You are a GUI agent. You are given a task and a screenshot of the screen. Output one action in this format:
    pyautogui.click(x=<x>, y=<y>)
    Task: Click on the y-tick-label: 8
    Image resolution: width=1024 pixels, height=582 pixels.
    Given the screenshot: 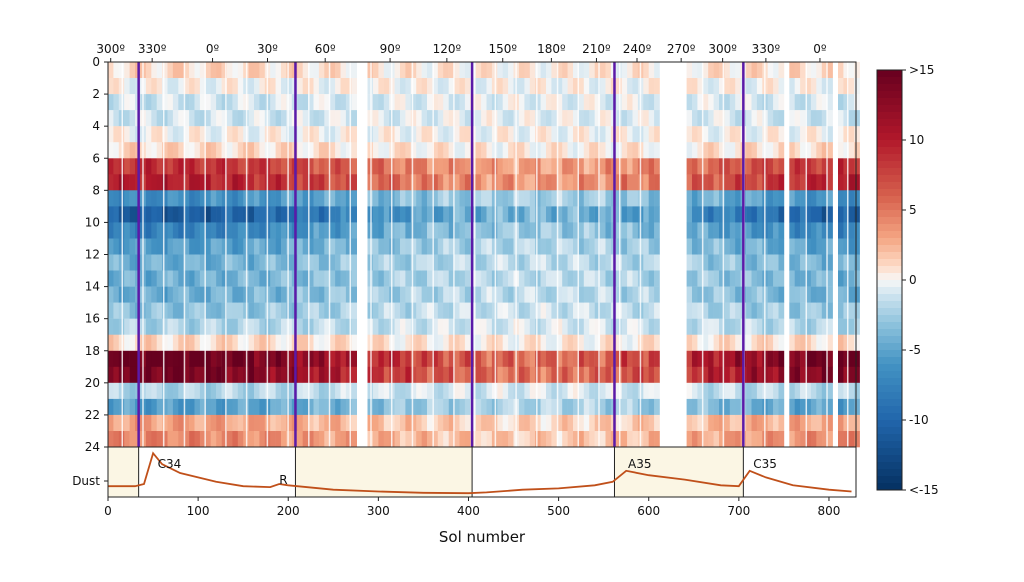 What is the action you would take?
    pyautogui.click(x=96, y=190)
    